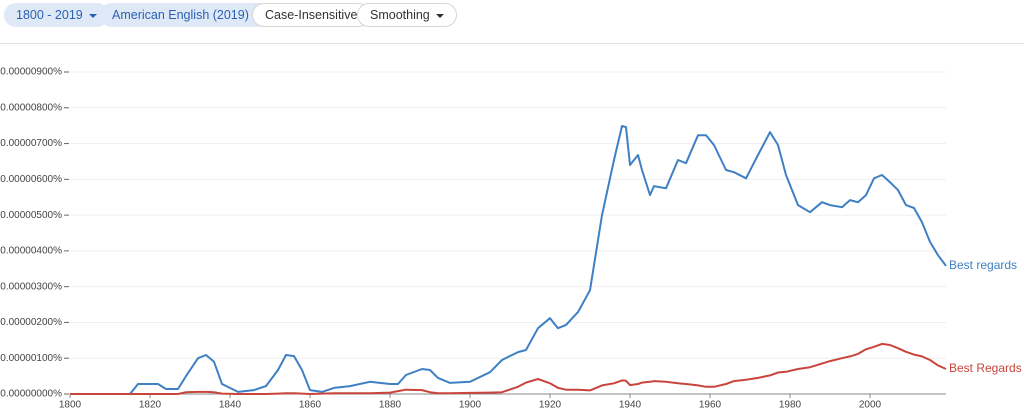 The image size is (1024, 415). What do you see at coordinates (31, 215) in the screenshot?
I see `y-tick-label: 0.00000500%` at bounding box center [31, 215].